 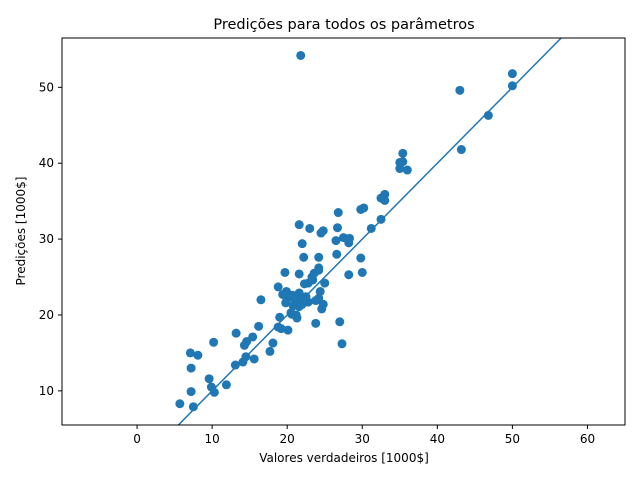 What do you see at coordinates (437, 439) in the screenshot?
I see `x-tick-label: 40` at bounding box center [437, 439].